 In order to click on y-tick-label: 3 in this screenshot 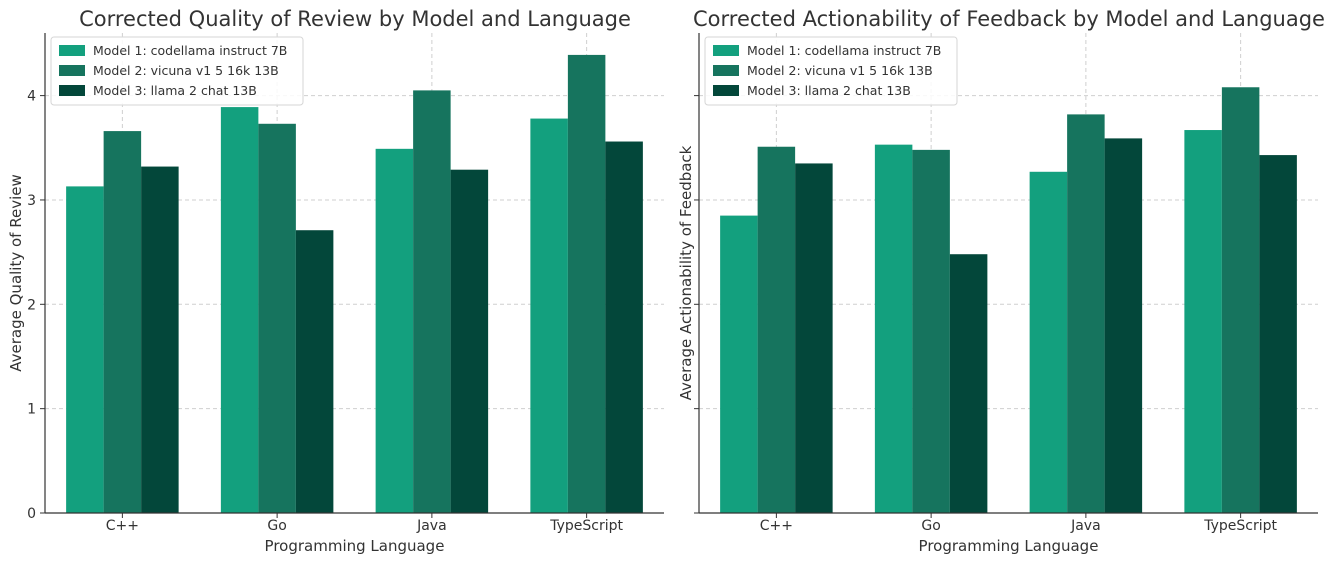, I will do `click(31, 201)`.